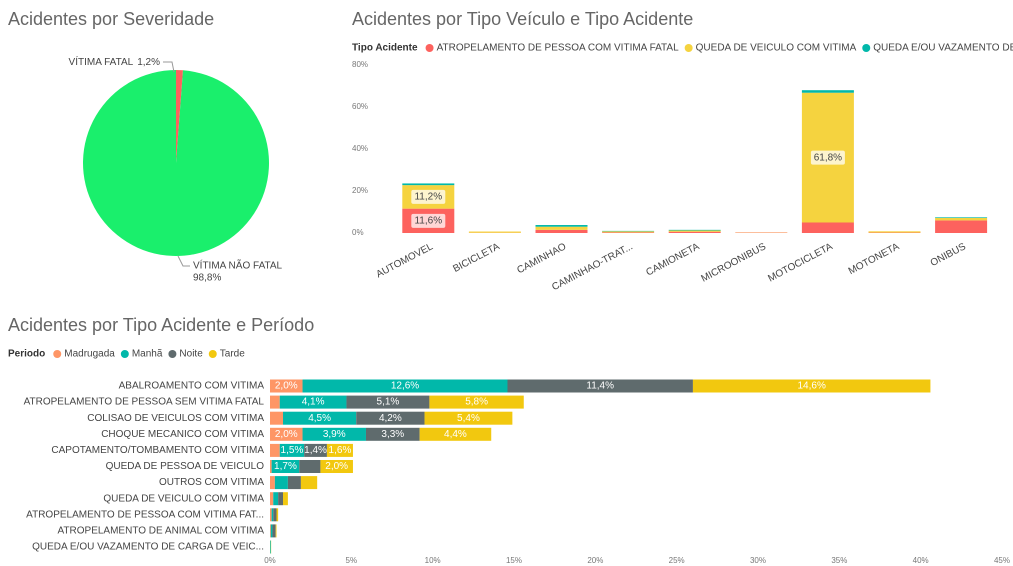  I want to click on value-label: 1,4%, so click(315, 450).